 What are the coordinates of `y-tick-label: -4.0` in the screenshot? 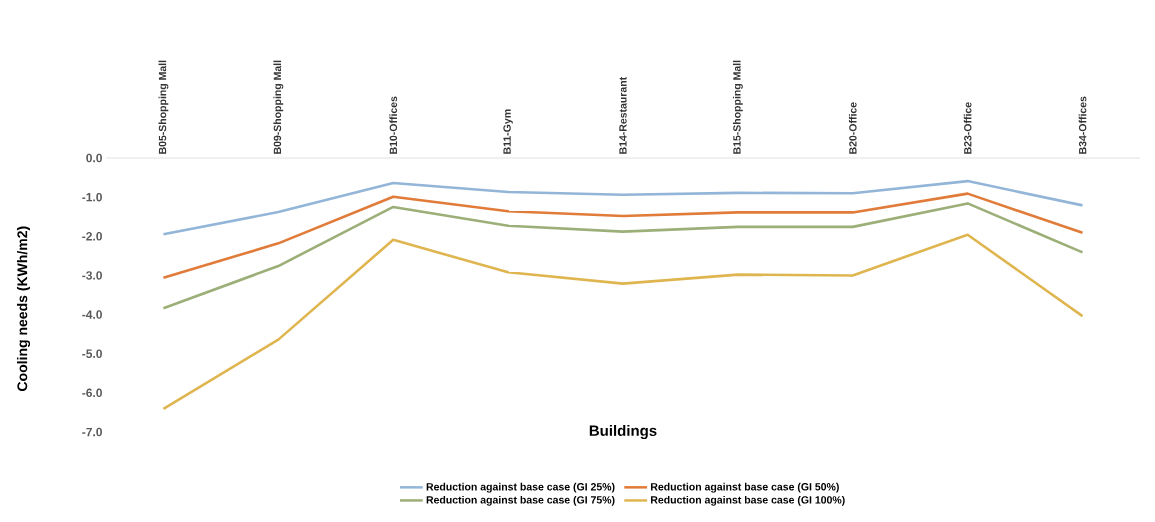 It's located at (92, 314).